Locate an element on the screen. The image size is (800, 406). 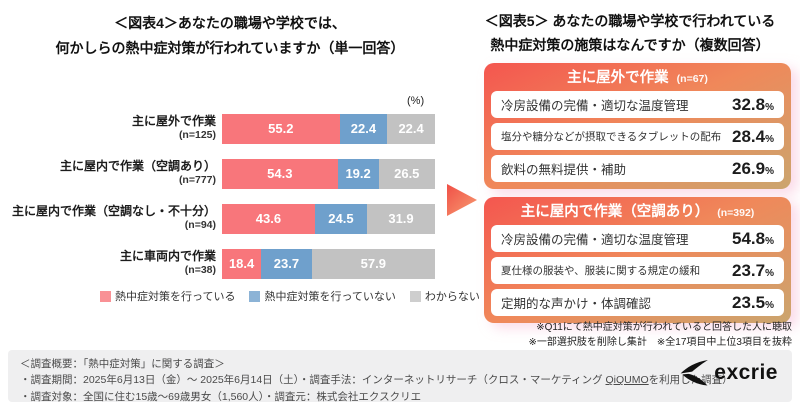
category-n: (n=94) is located at coordinates (200, 225).